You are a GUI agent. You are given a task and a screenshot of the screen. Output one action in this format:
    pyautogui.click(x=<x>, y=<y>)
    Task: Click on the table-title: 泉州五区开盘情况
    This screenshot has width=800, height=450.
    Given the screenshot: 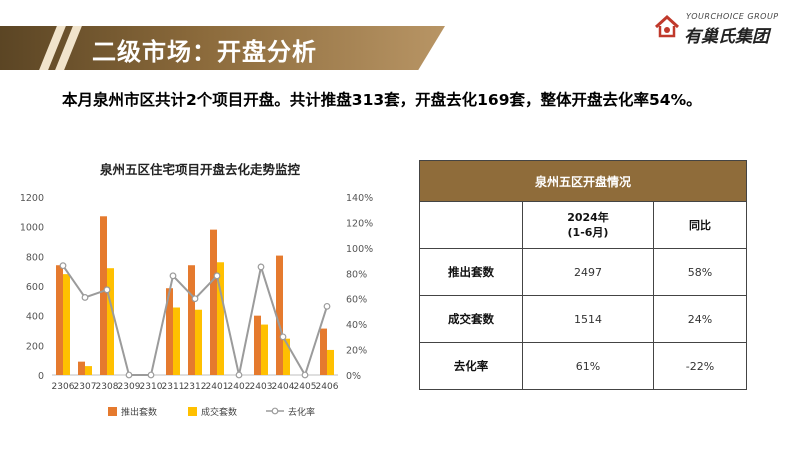 What is the action you would take?
    pyautogui.click(x=583, y=181)
    